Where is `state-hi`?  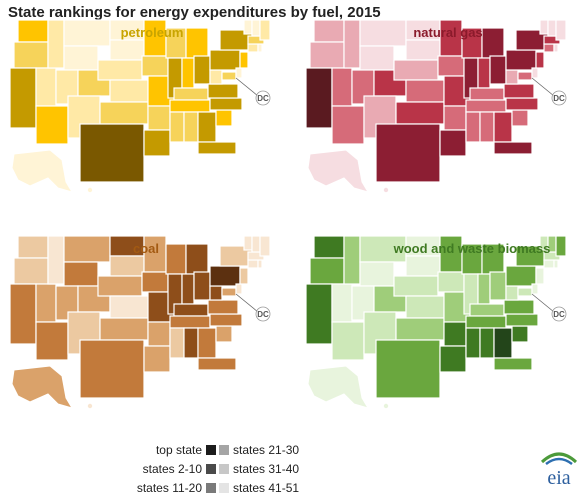 state-hi is located at coordinates (386, 190).